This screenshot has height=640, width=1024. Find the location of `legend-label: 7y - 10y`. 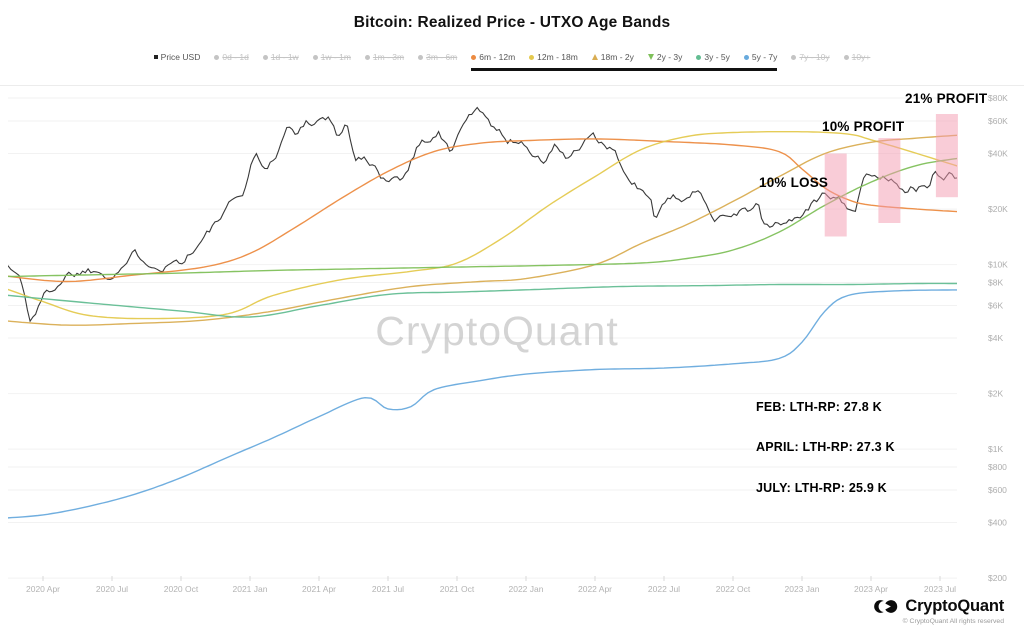

legend-label: 7y - 10y is located at coordinates (814, 57).